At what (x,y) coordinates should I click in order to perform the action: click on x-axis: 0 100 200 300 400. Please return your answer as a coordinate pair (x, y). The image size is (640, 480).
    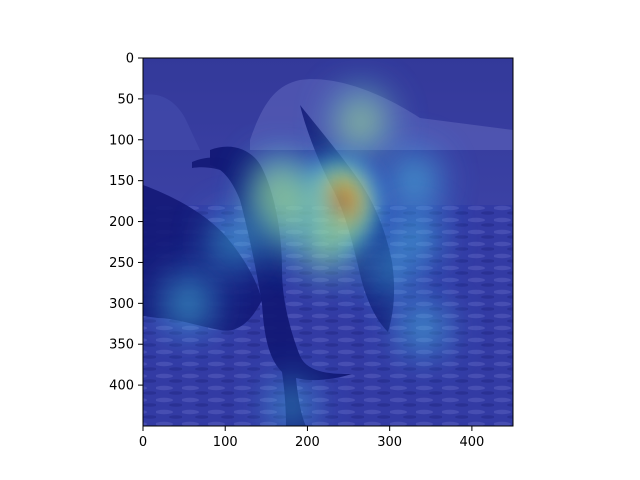
    Looking at the image, I should click on (311, 438).